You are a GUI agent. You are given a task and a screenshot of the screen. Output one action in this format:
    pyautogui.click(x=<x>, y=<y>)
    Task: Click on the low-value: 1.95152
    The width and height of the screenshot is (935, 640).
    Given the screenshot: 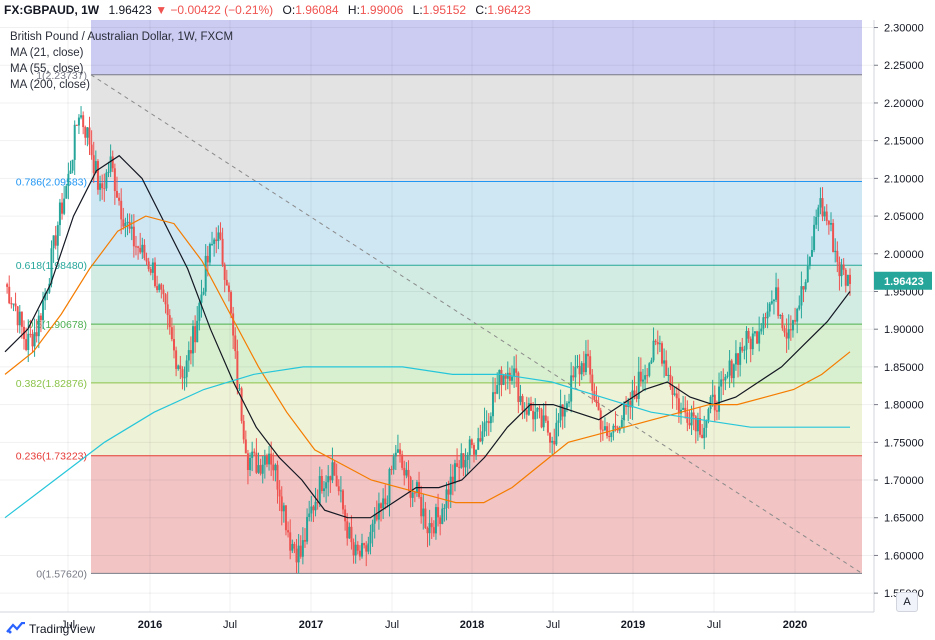 What is the action you would take?
    pyautogui.click(x=444, y=10)
    